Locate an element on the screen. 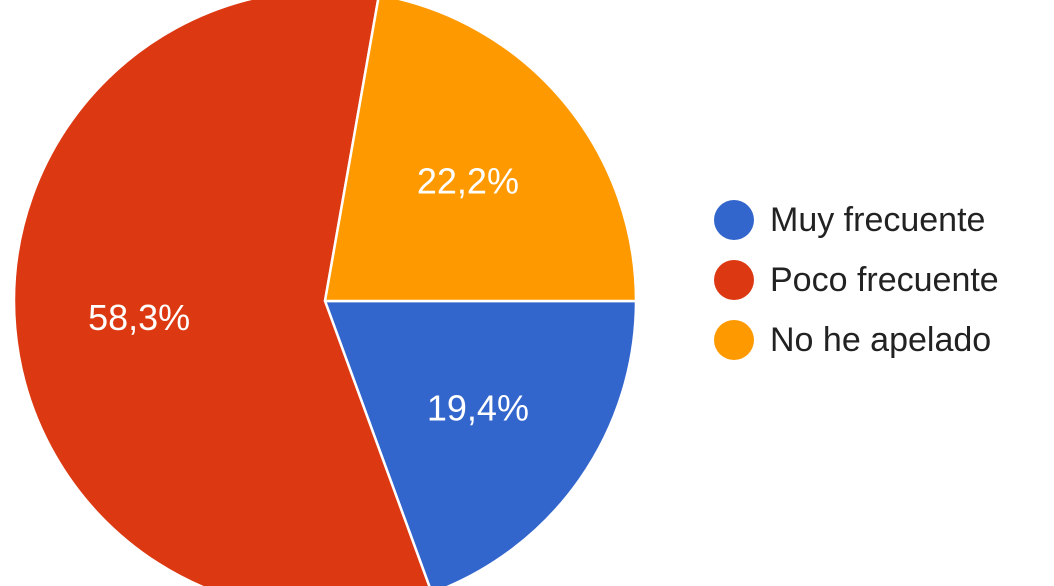 The height and width of the screenshot is (586, 1054). legend-label-no-he-apelado: No he apelado is located at coordinates (880, 340).